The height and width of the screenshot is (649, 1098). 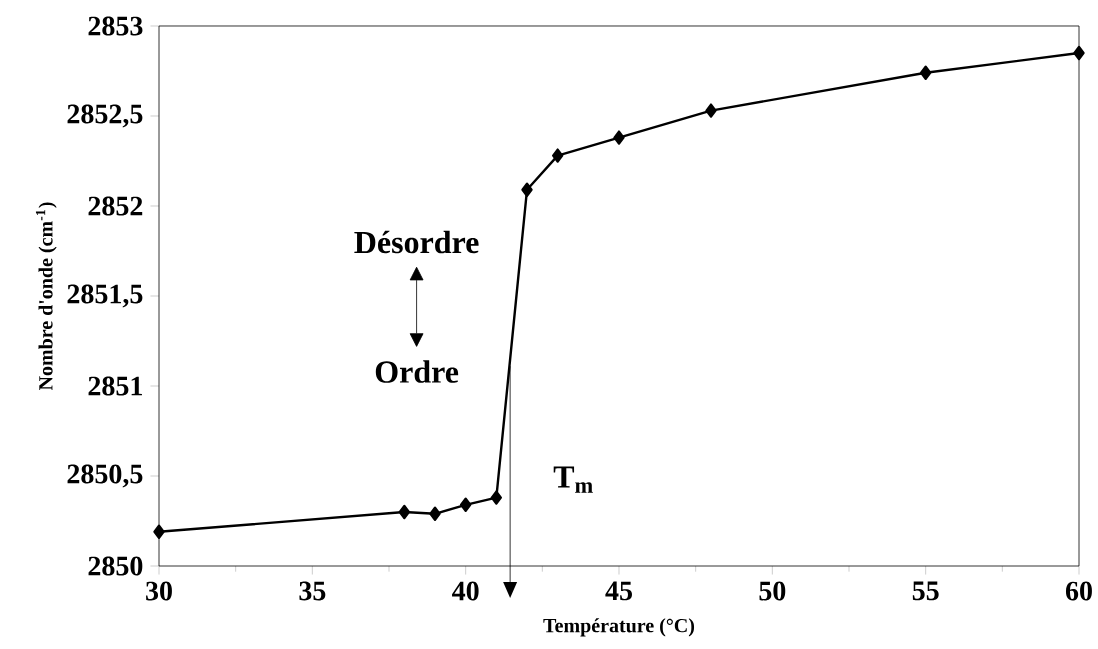 I want to click on x-tick-label: 35, so click(x=312, y=591).